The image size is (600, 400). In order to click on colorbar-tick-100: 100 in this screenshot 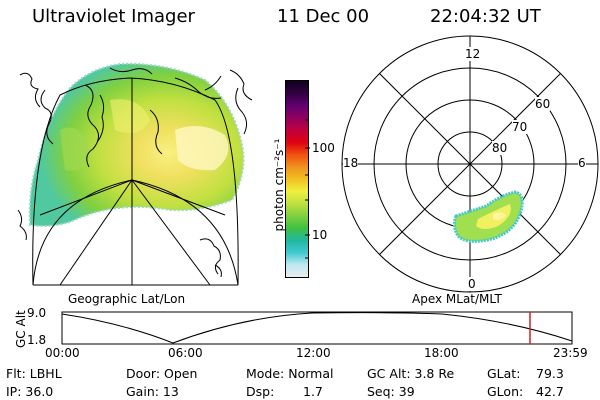, I will do `click(323, 148)`.